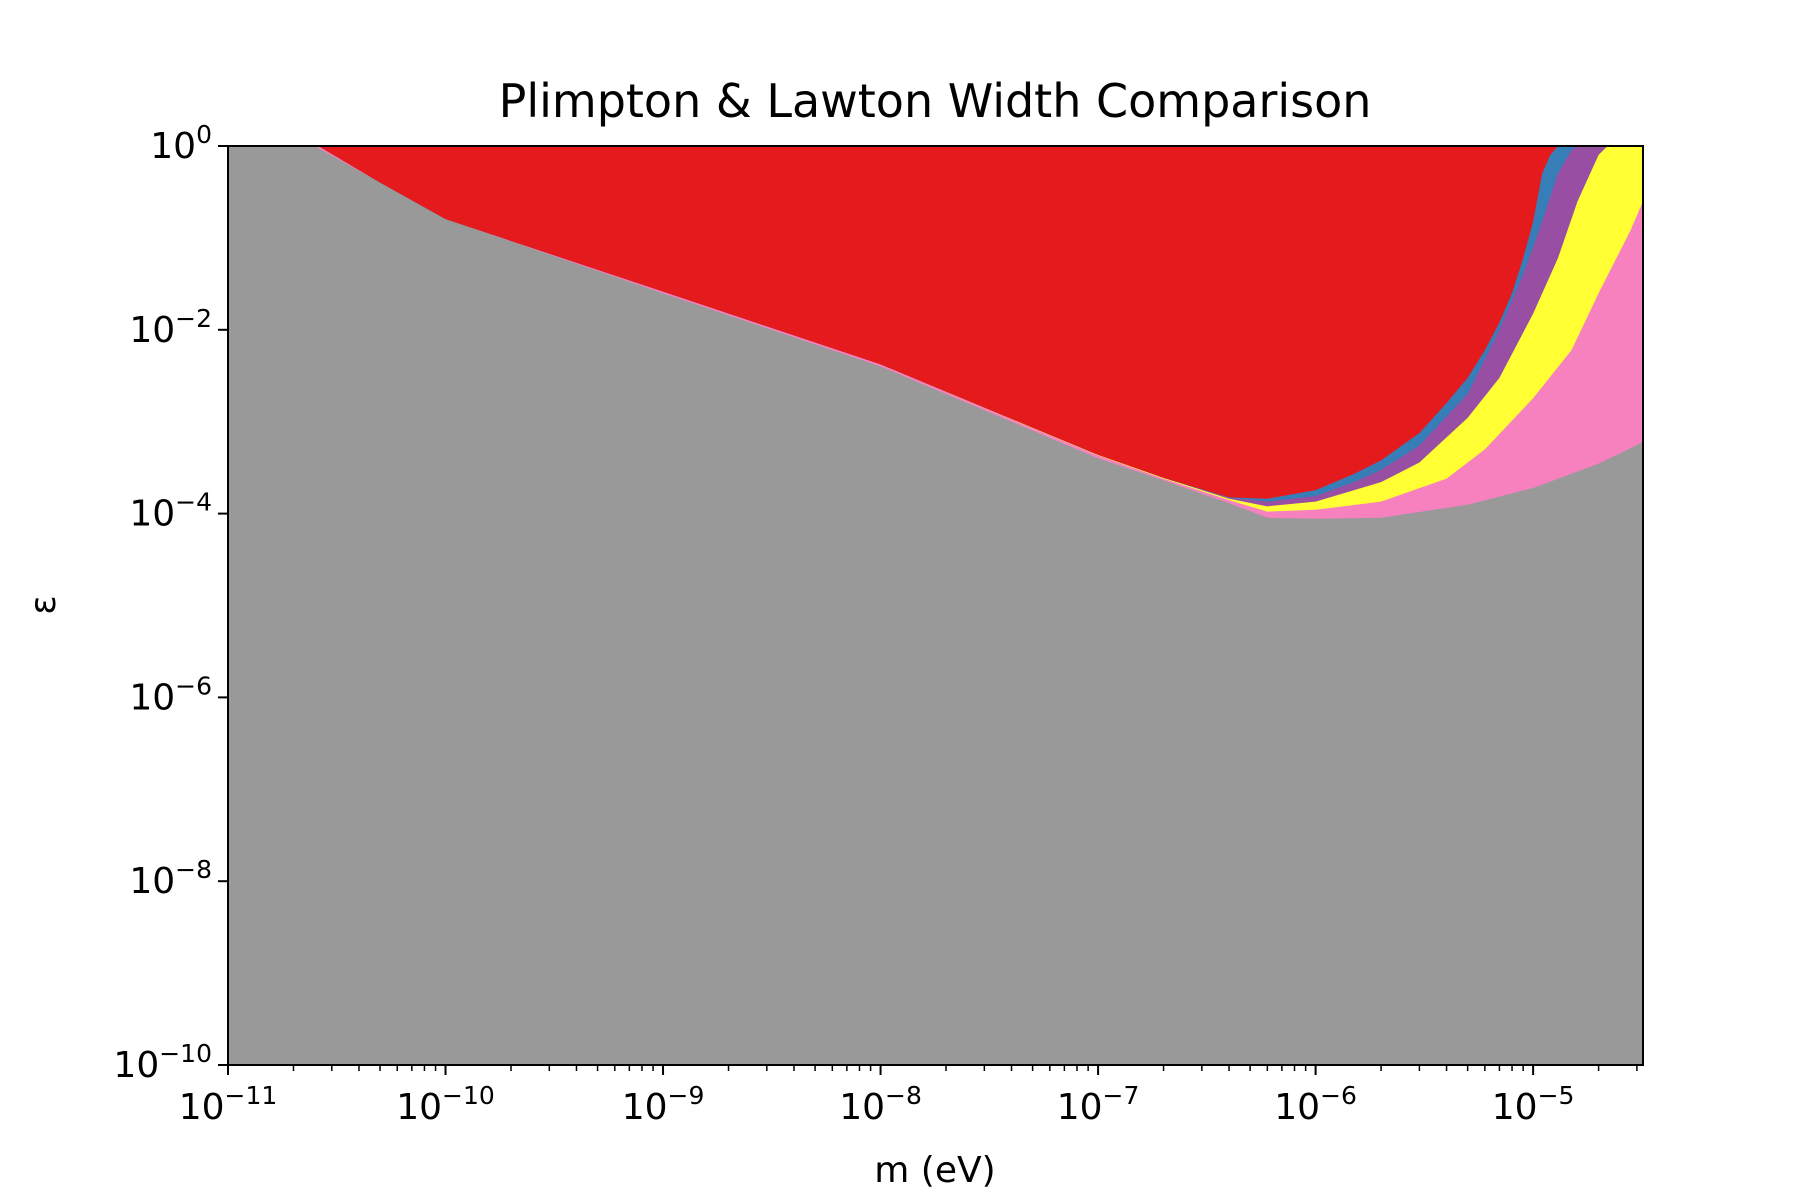 The image size is (1800, 1204). What do you see at coordinates (880, 1104) in the screenshot?
I see `x-tick-label: 10⁻⁸` at bounding box center [880, 1104].